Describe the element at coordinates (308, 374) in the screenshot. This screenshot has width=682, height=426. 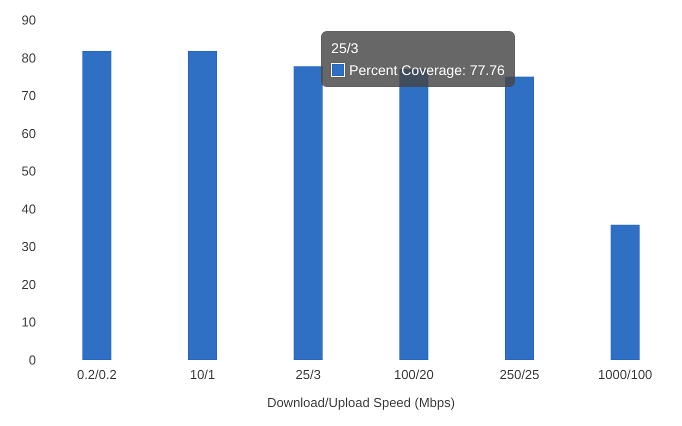
I see `x-tick-label: 25/3` at that location.